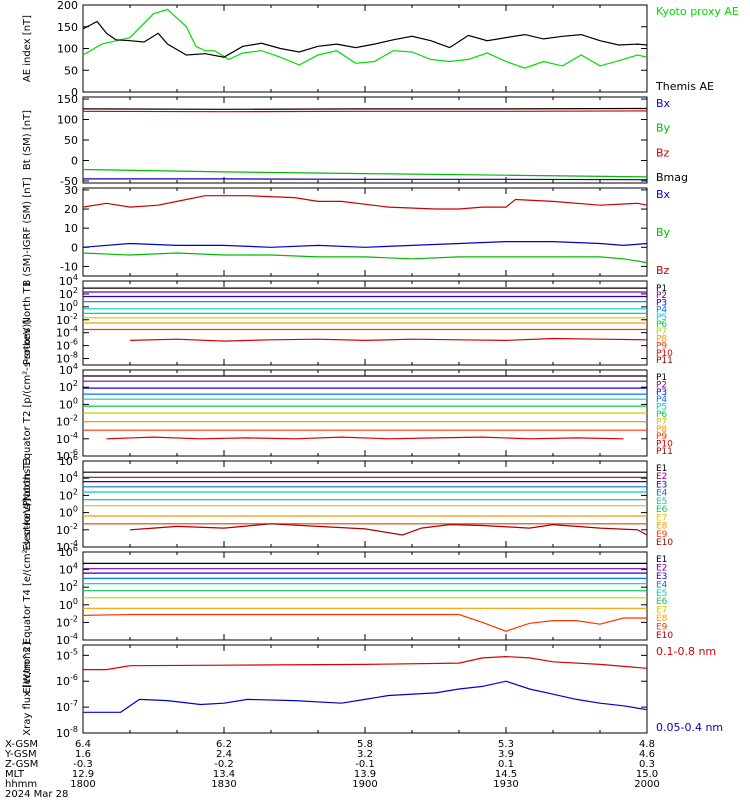  Describe the element at coordinates (67, 706) in the screenshot. I see `y-tick-label: 10-7` at that location.